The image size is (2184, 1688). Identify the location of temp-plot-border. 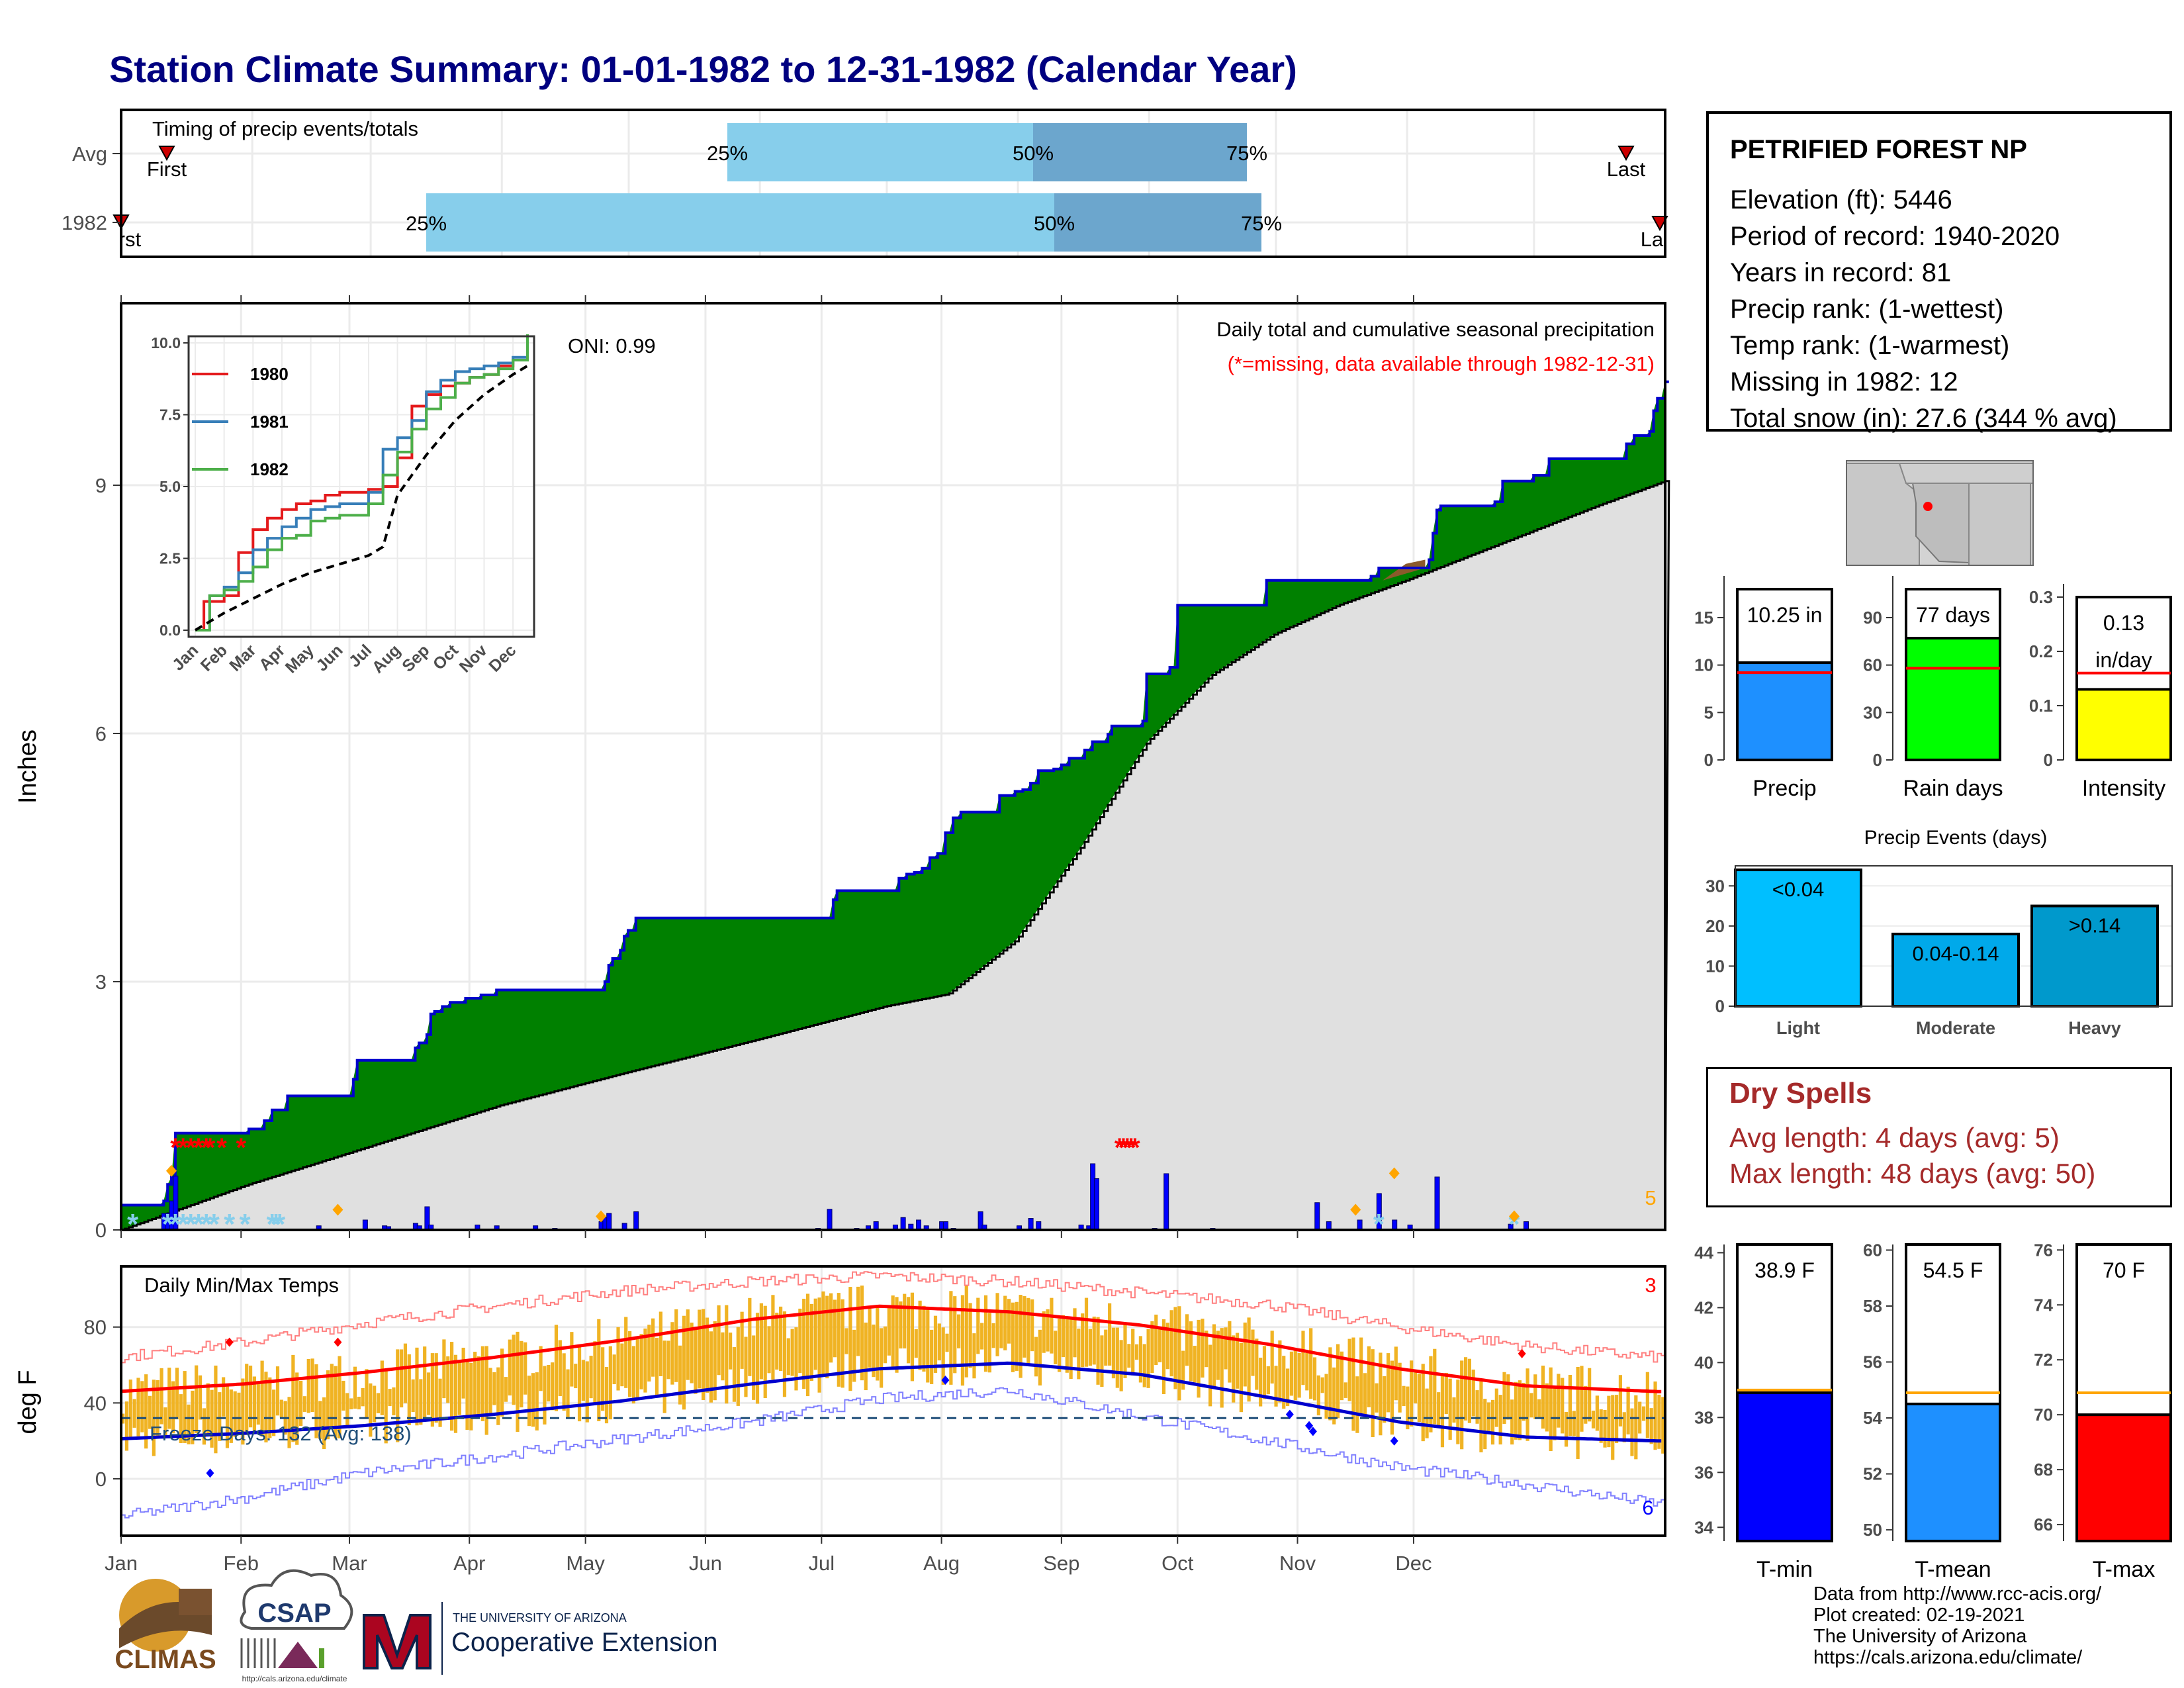
(893, 1401).